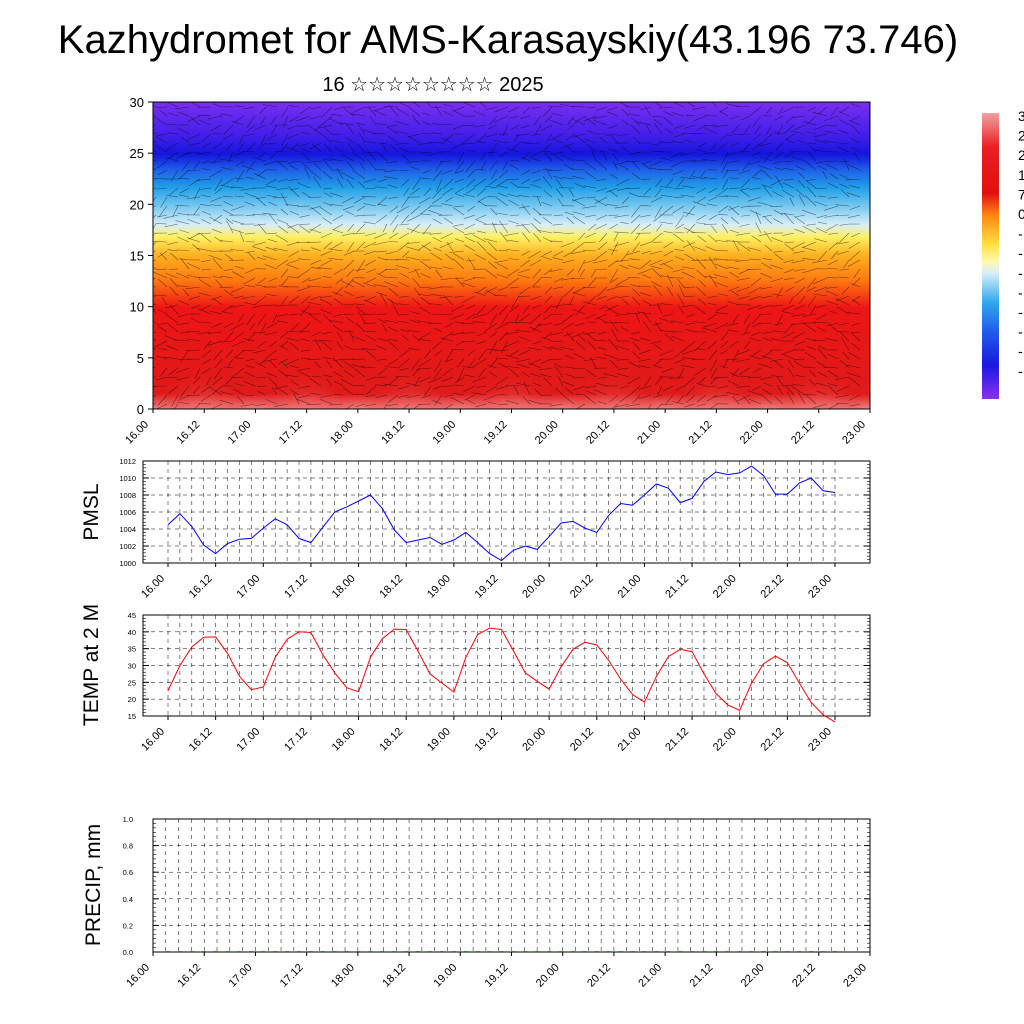 The width and height of the screenshot is (1024, 1024). Describe the element at coordinates (1020, 332) in the screenshot. I see `colorbar-label: -` at that location.